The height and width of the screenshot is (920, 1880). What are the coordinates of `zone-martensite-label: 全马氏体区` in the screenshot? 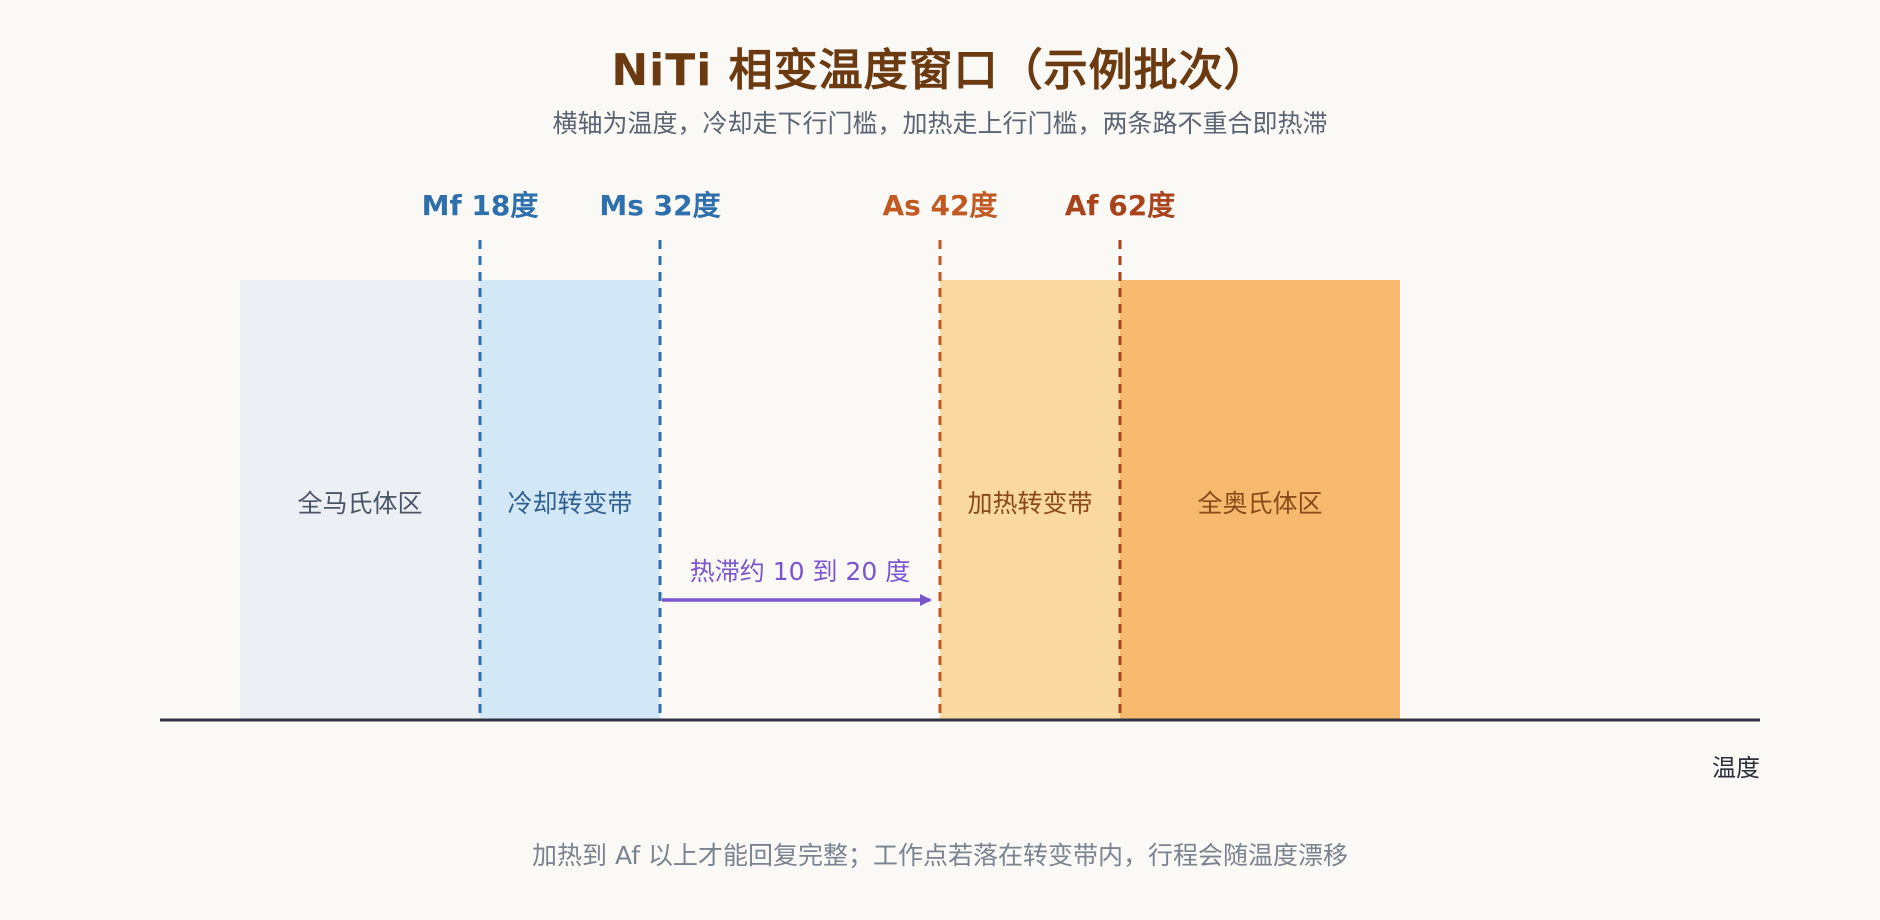 It's located at (359, 503).